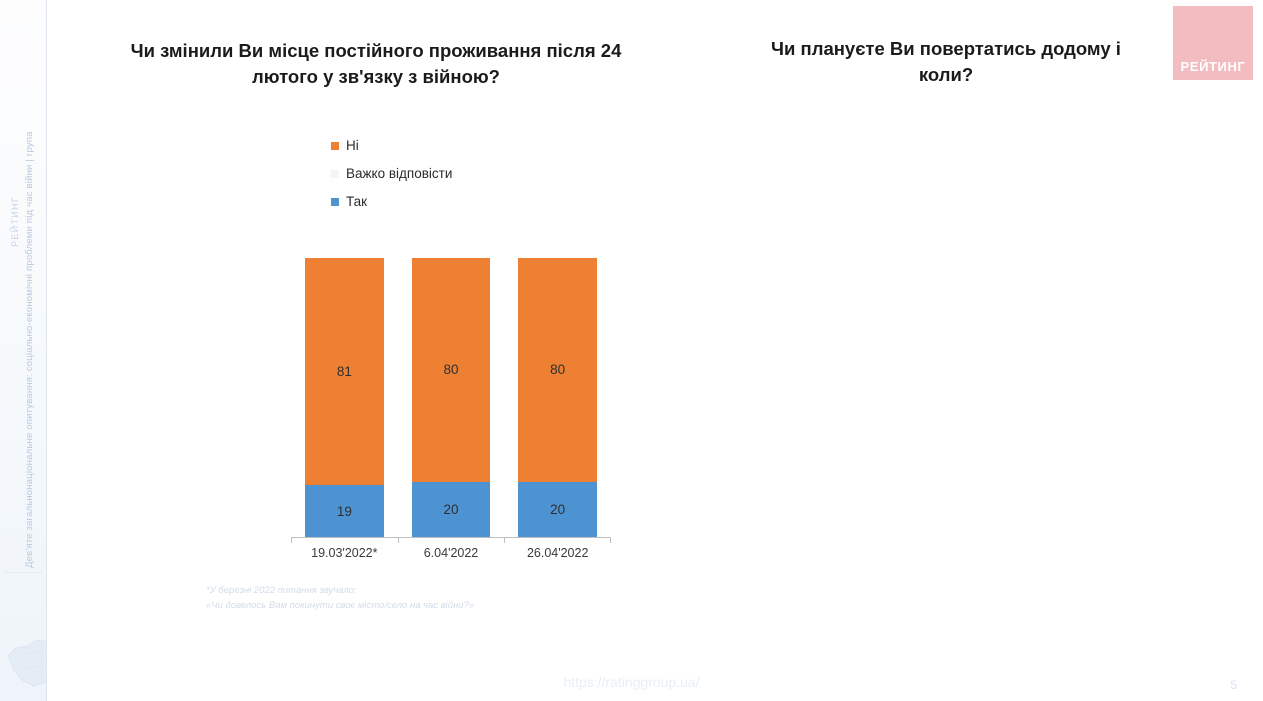 This screenshot has width=1263, height=701. I want to click on bar-slot: 81 19, so click(344, 398).